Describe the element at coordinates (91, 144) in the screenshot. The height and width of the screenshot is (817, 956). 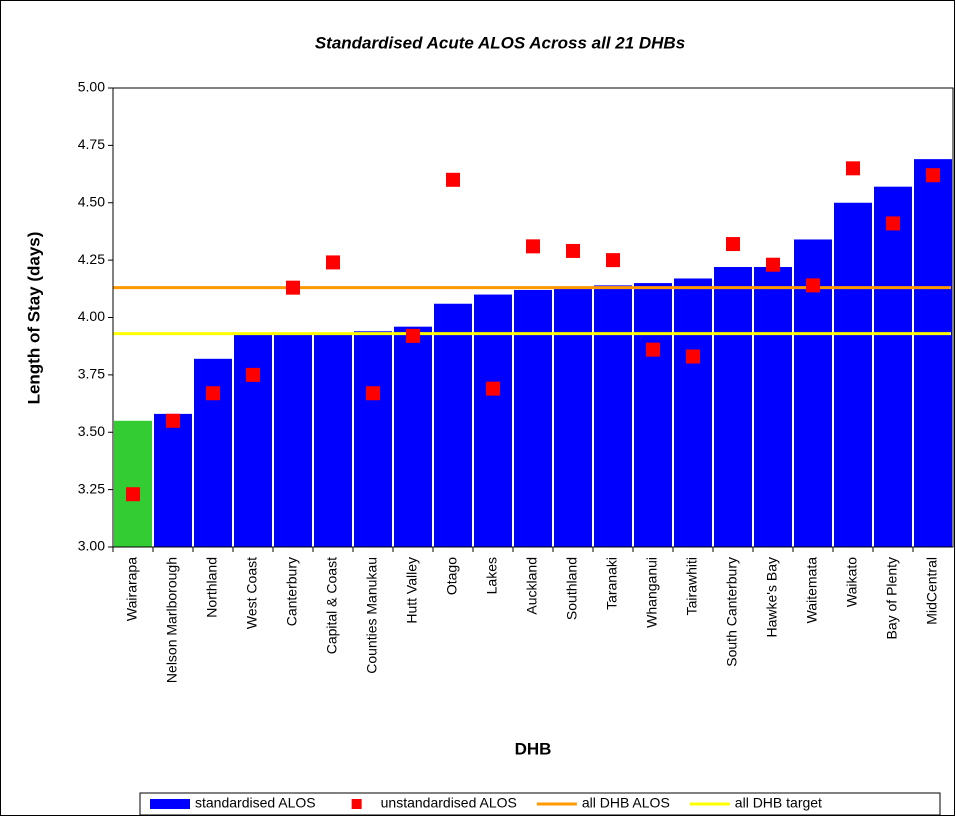
I see `y-tick-label: 4.75` at that location.